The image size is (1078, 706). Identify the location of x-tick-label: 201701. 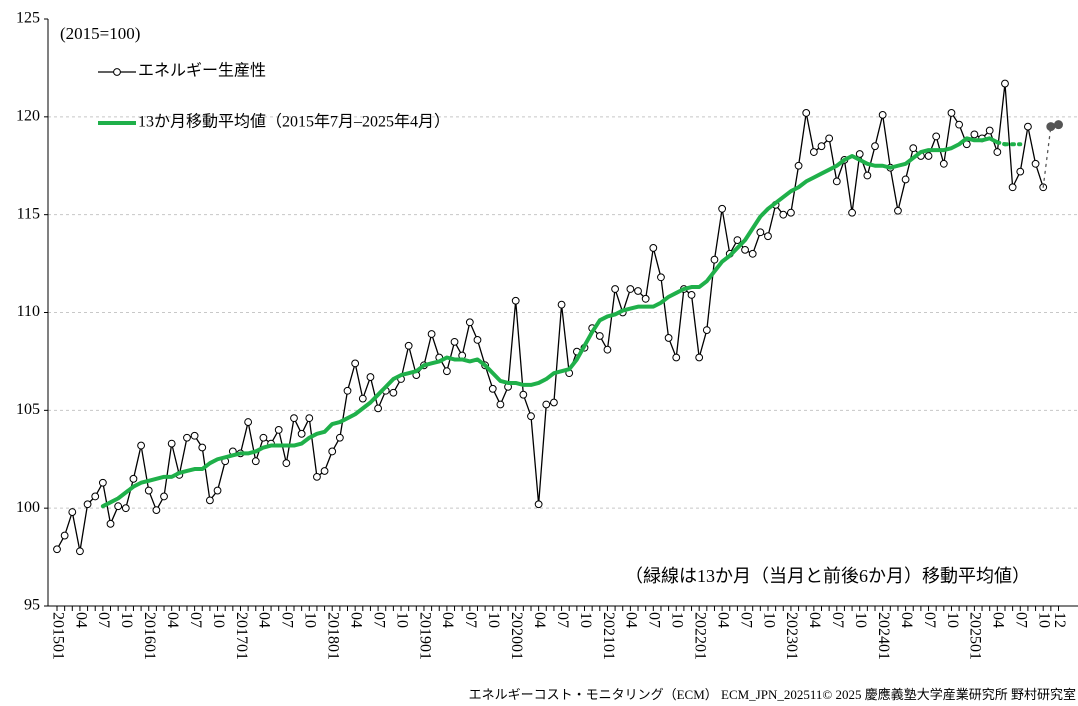
(241, 636).